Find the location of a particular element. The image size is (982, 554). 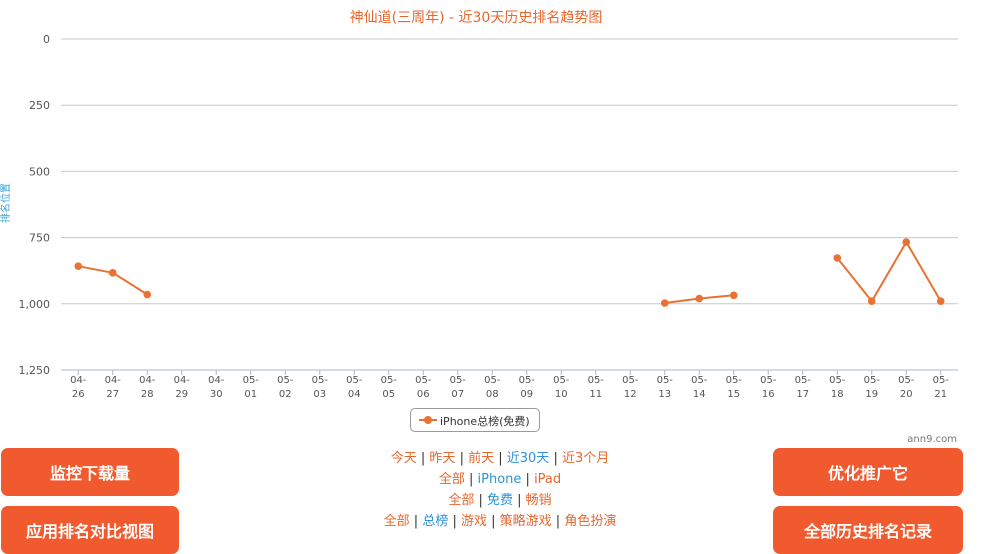

y-tick-label: 750 is located at coordinates (39, 238).